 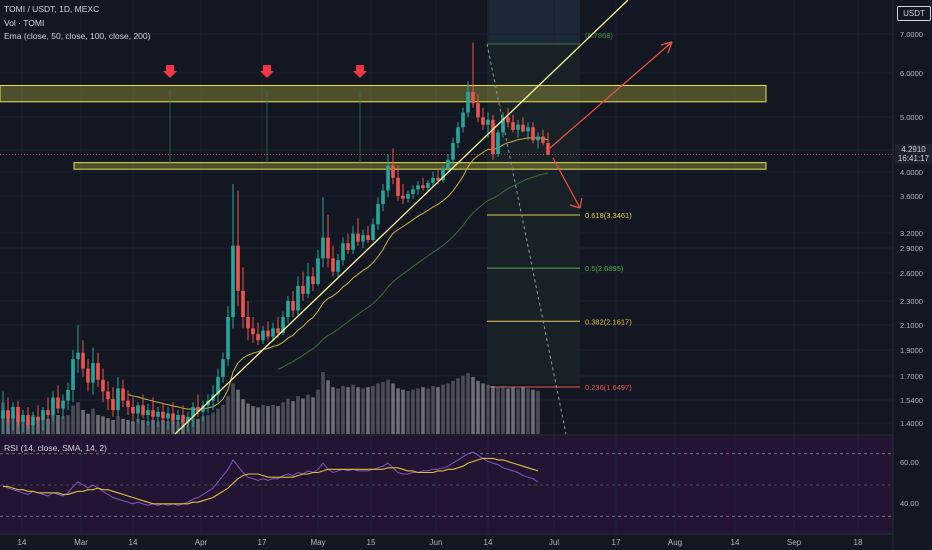 I want to click on price-tick-label: 2.3000, so click(x=911, y=301).